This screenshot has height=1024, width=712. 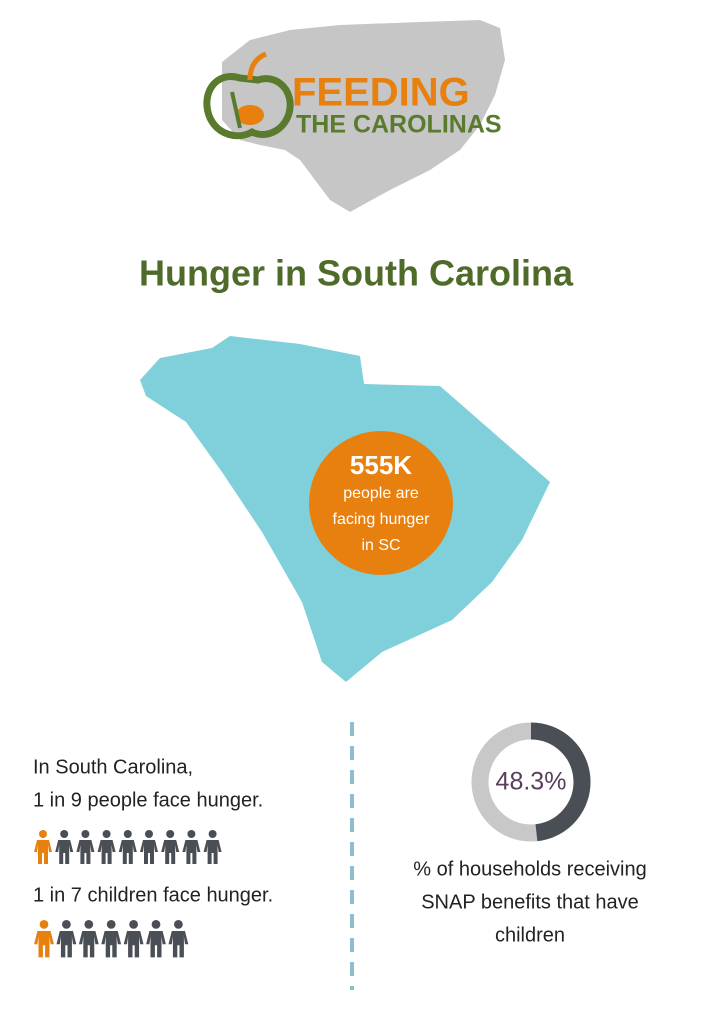 I want to click on adults-text: 1 in 9 people face hunger., so click(x=148, y=800).